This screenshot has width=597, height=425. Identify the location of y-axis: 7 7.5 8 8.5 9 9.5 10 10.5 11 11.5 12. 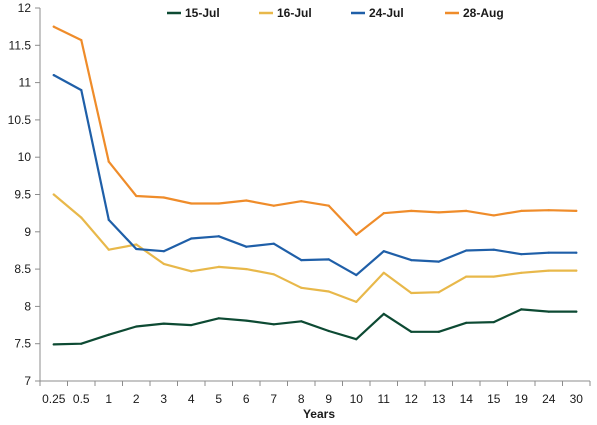
(24, 194).